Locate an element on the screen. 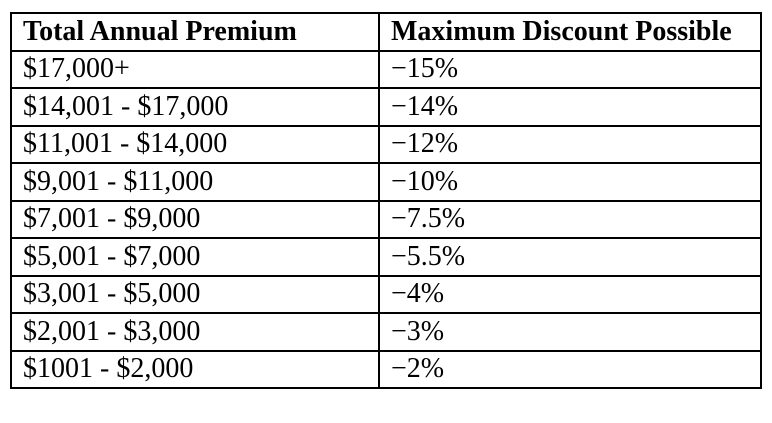 This screenshot has height=423, width=772. table-row: $2,001 - $3,000 −3% is located at coordinates (386, 332).